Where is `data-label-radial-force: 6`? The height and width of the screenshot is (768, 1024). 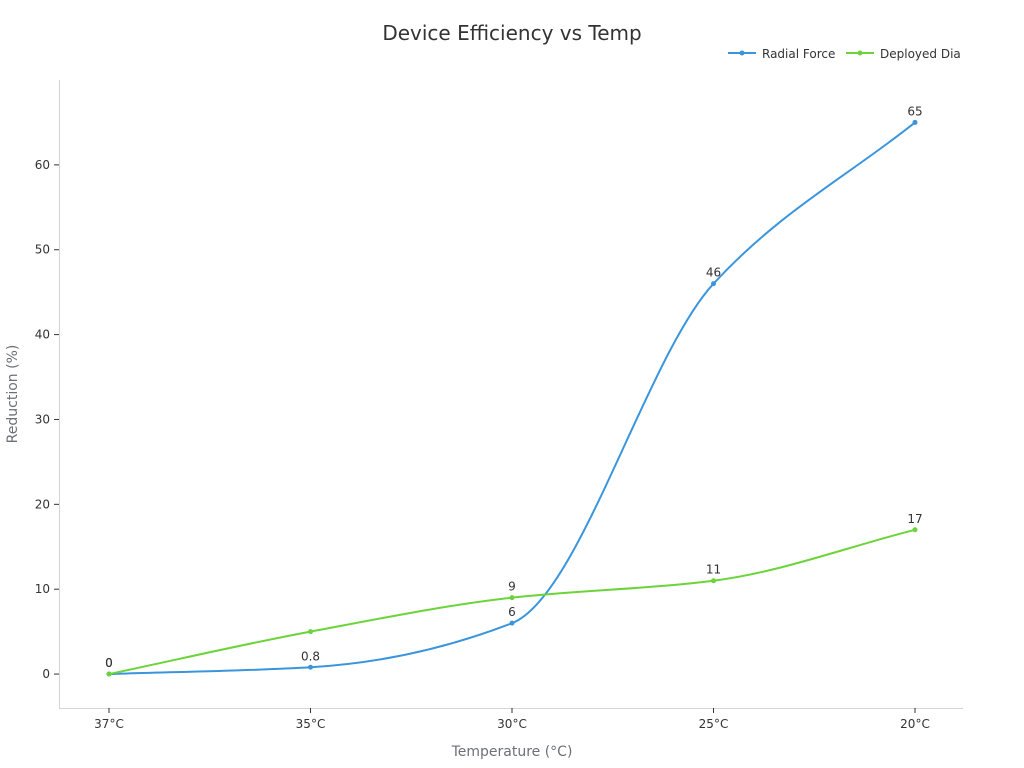 data-label-radial-force: 6 is located at coordinates (512, 612).